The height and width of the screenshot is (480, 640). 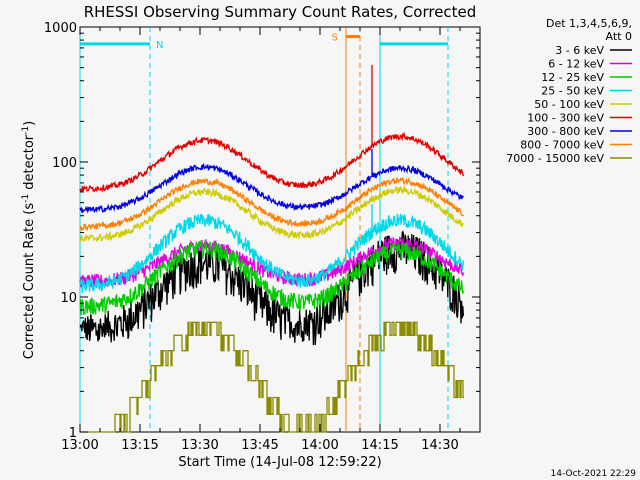 I want to click on legend-entry-label: 300 - 800 keV, so click(x=565, y=131).